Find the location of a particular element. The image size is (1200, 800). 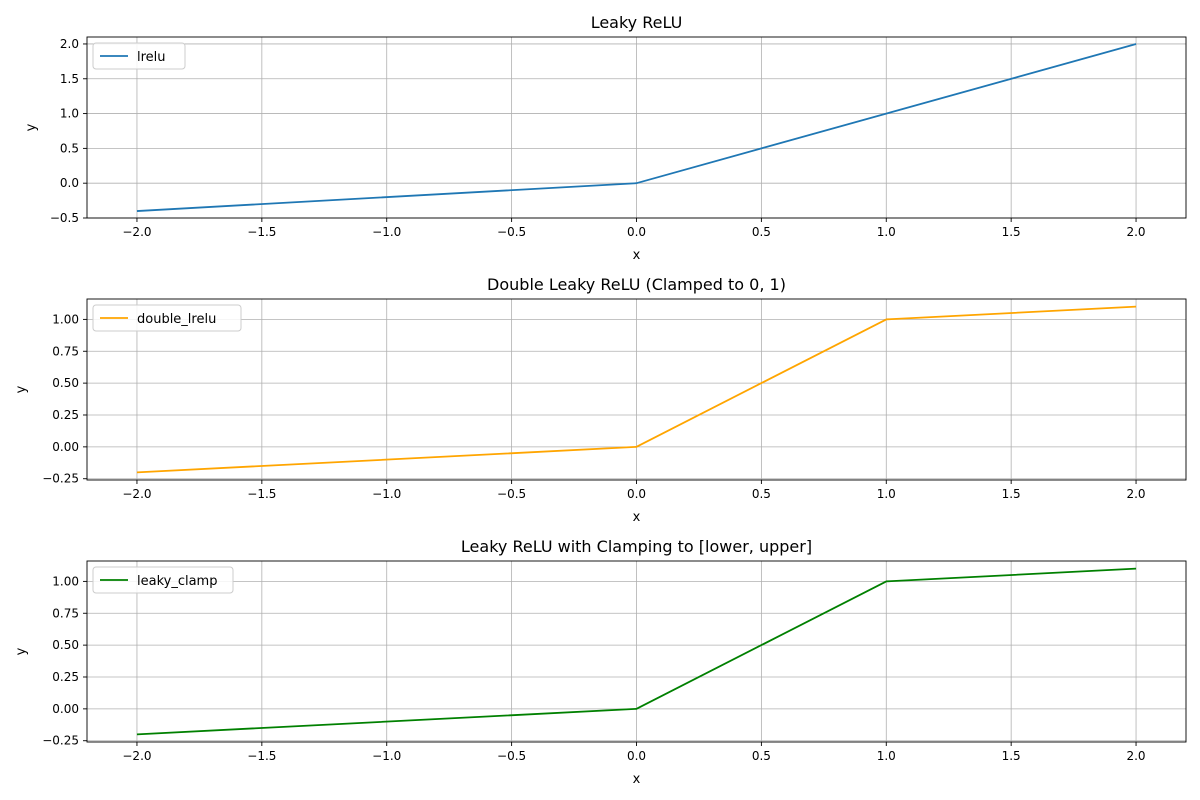

chart-title: Double Leaky ReLU (Clamped to 0, 1) is located at coordinates (636, 284).